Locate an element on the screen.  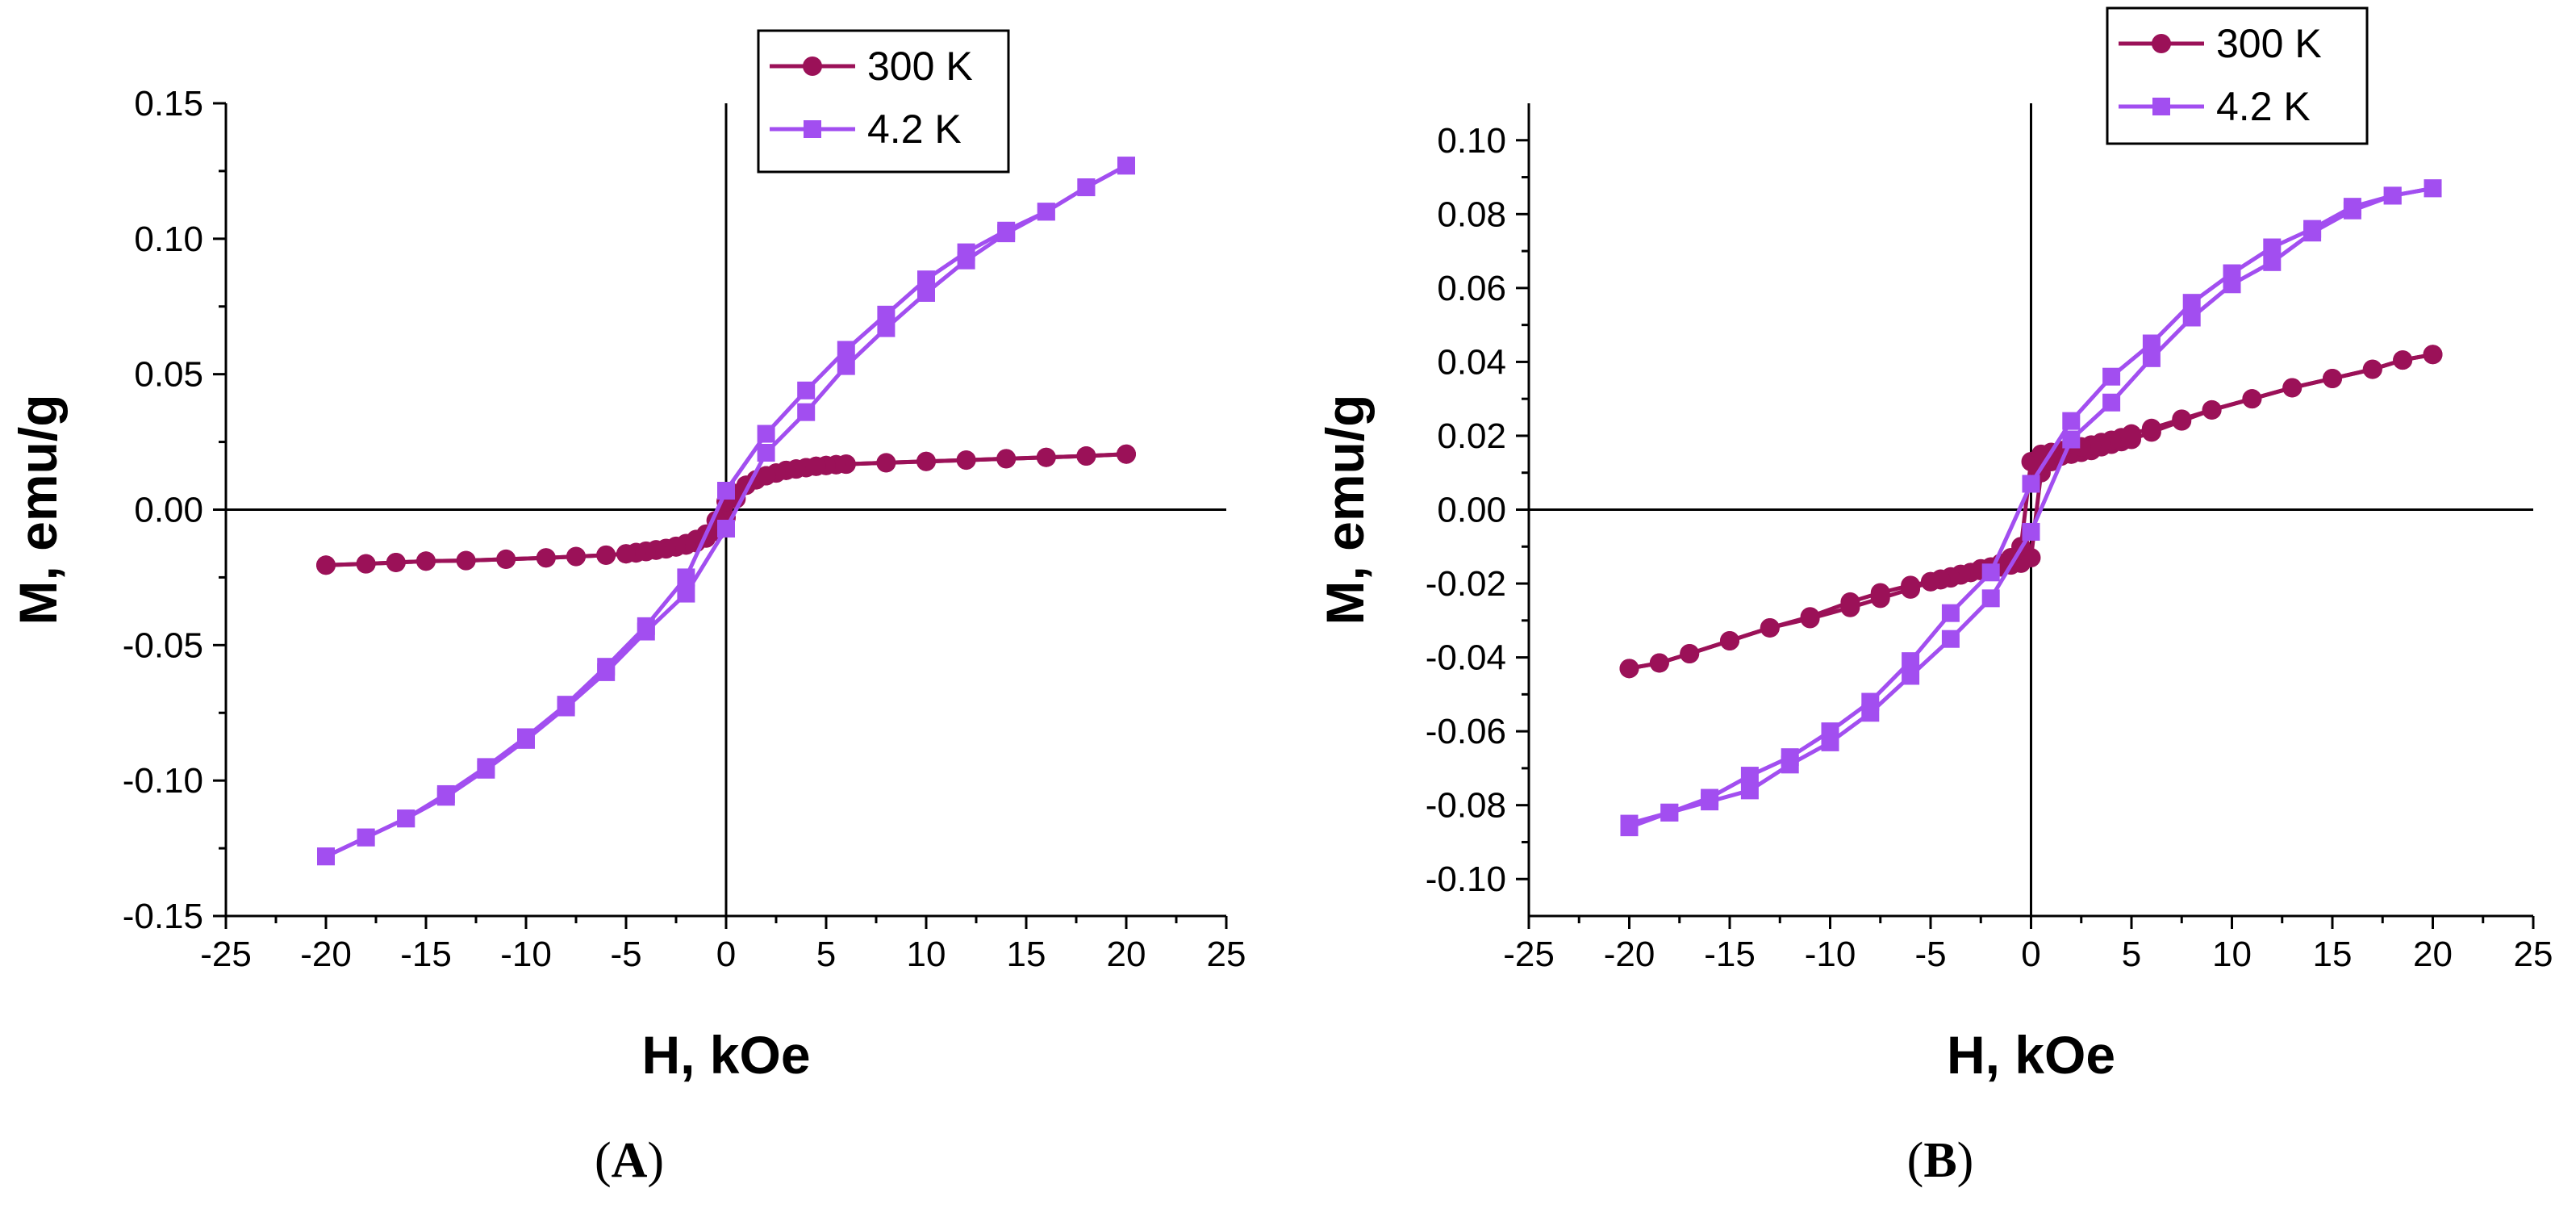
x-tick-label: -5 is located at coordinates (625, 955).